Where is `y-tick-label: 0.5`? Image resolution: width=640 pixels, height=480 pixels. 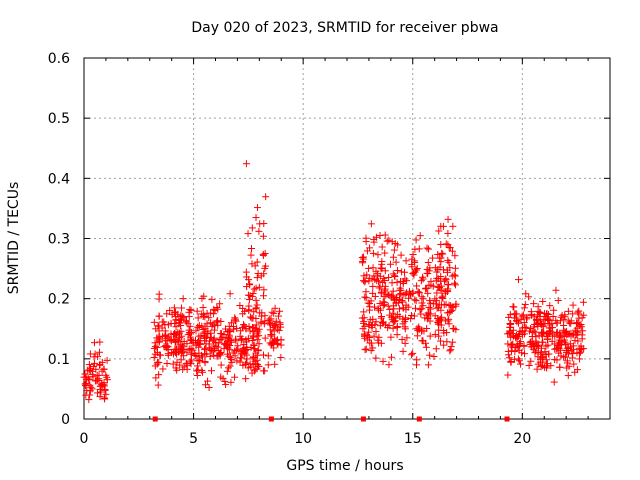
y-tick-label: 0.5 is located at coordinates (59, 119).